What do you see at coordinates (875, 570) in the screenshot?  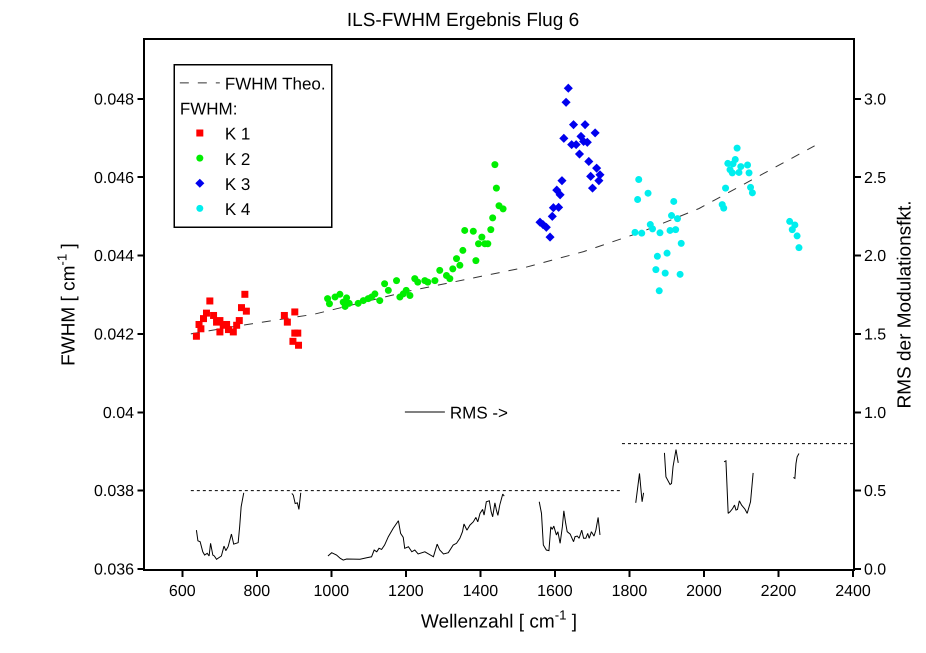 I see `y2-tick-label: 0.0` at bounding box center [875, 570].